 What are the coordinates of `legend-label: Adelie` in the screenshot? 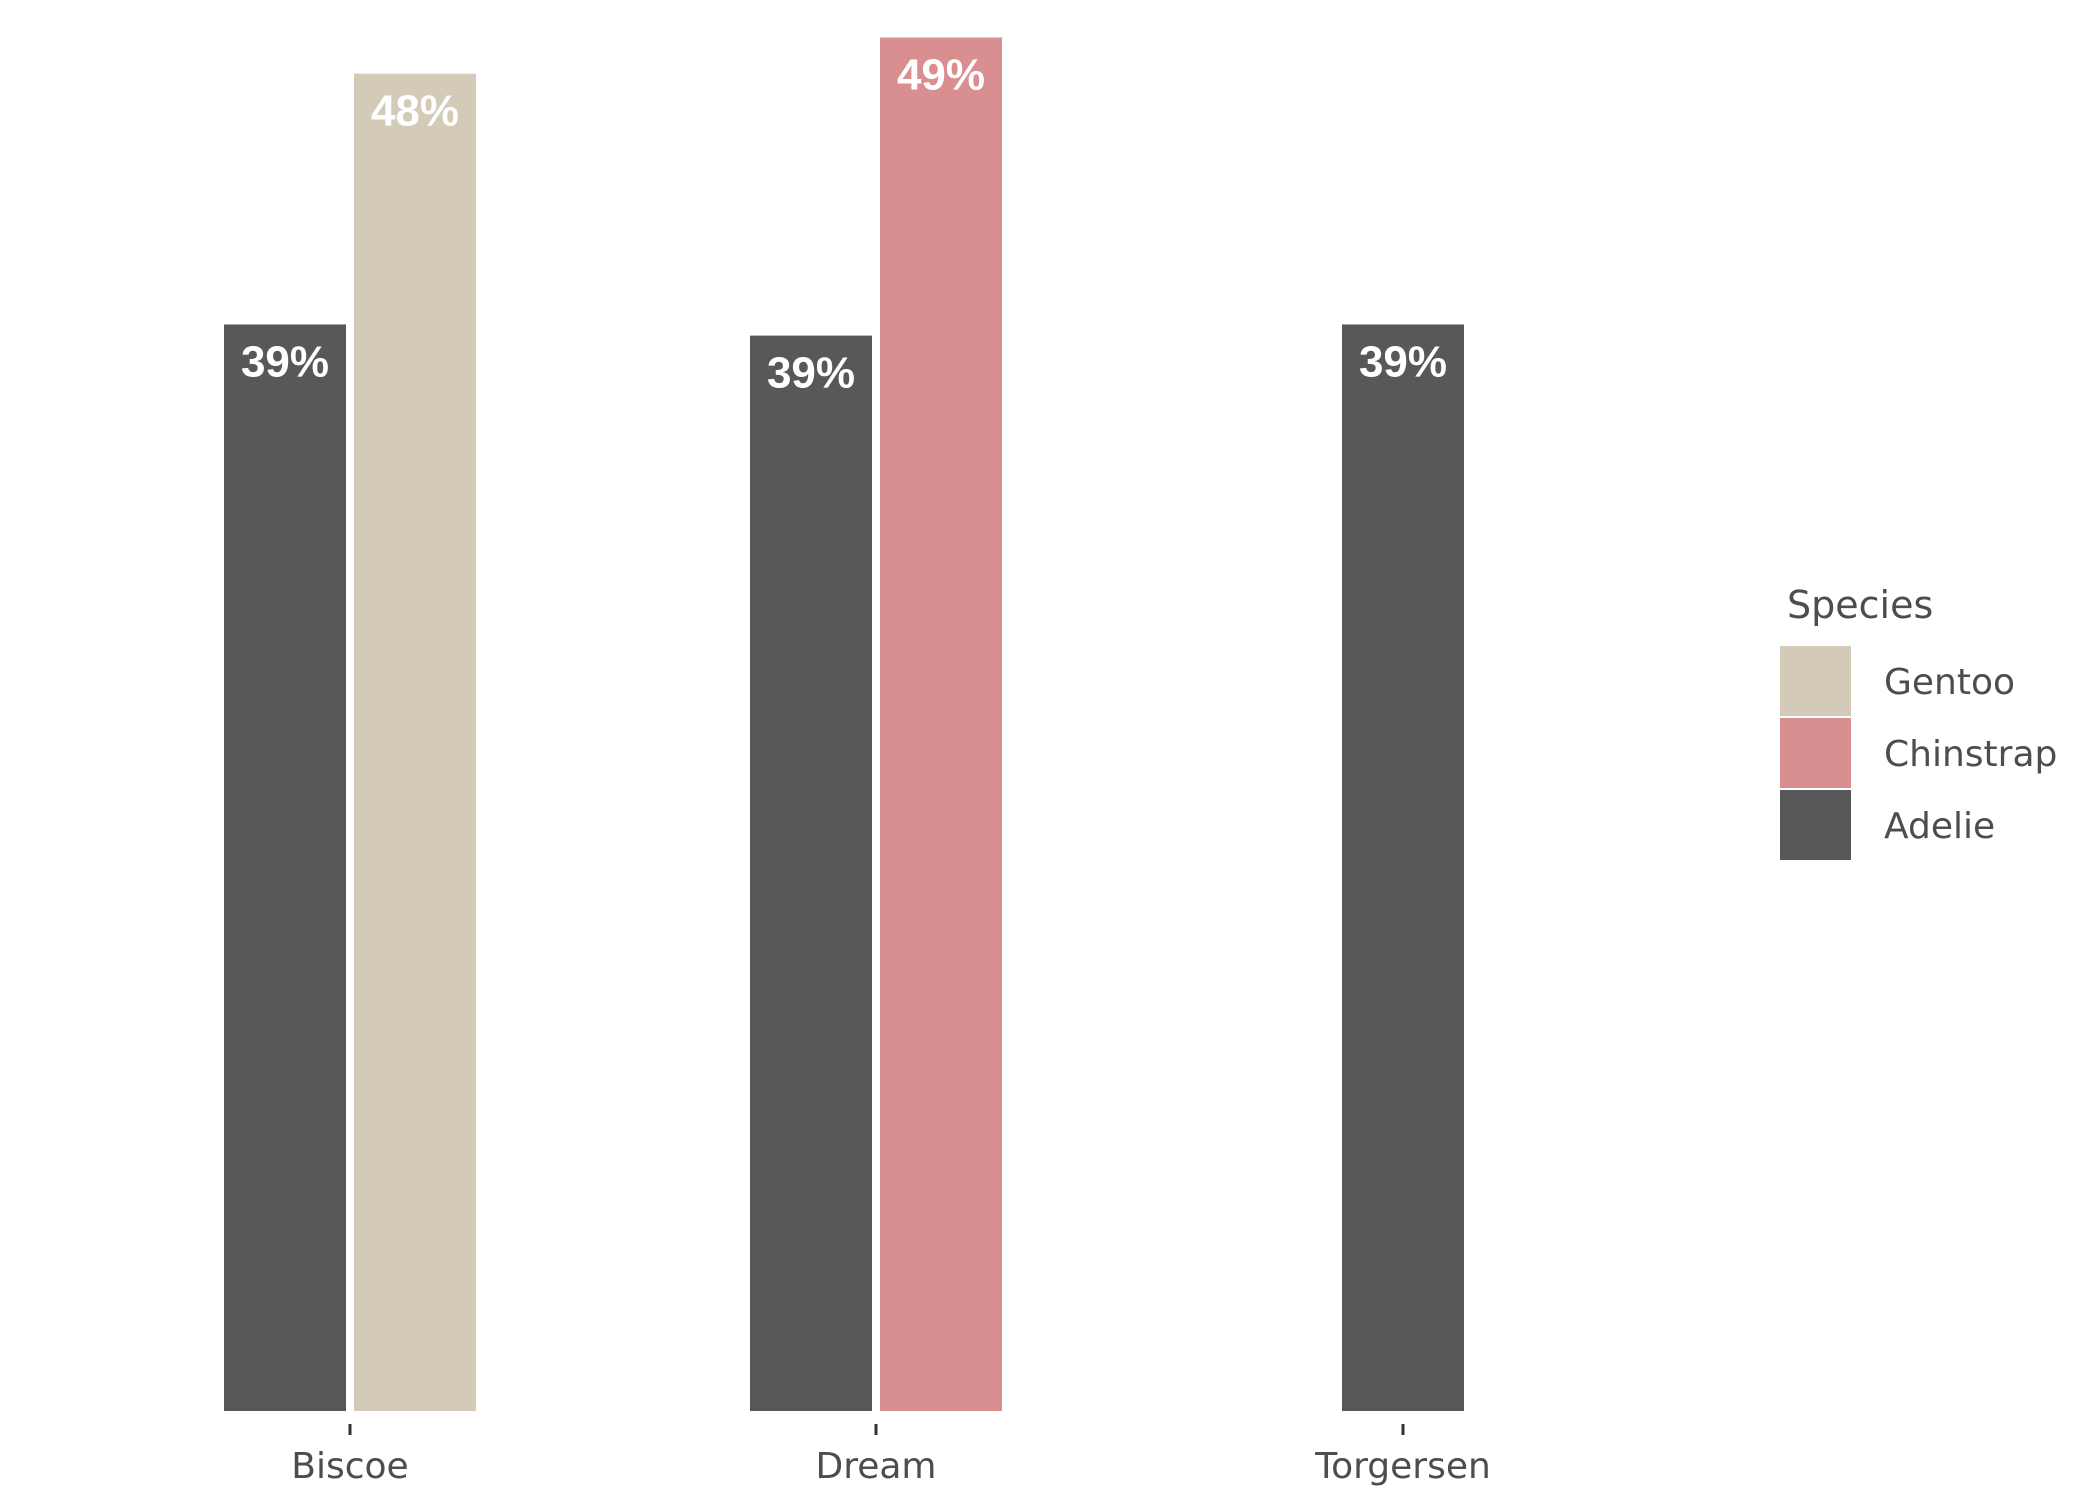 It's located at (1939, 826).